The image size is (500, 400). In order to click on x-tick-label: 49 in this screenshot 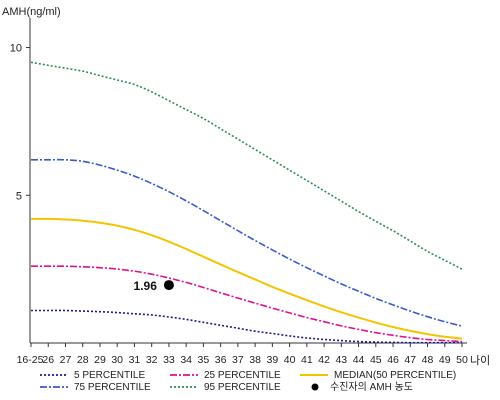, I will do `click(445, 360)`.